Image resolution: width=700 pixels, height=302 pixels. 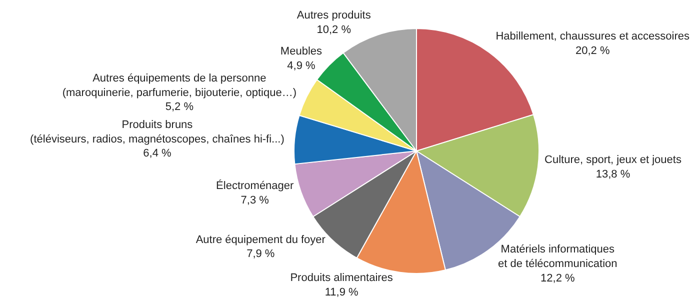 I want to click on slice-label: Produits bruns (téléviseurs, radios, magnétoscopes, chaînes hi-fi...), so click(x=157, y=132).